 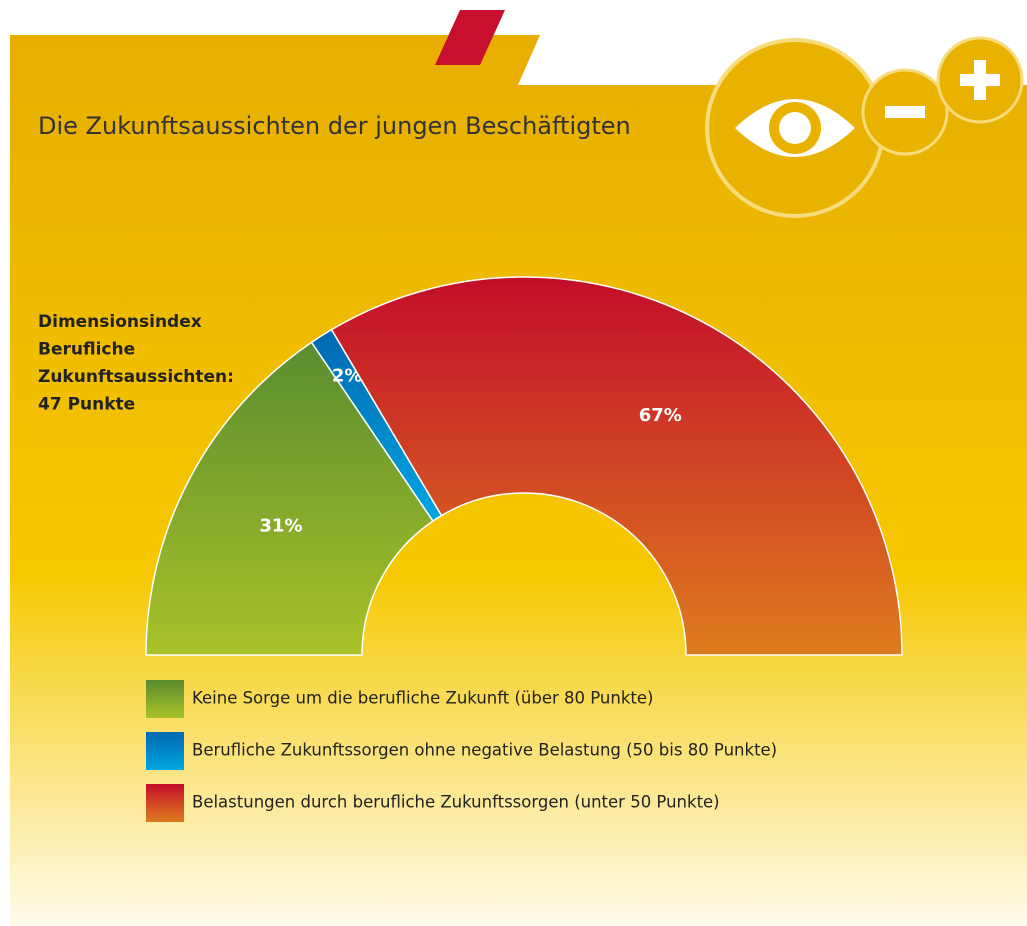 I want to click on annotation: Dimensionsindex, so click(x=120, y=322).